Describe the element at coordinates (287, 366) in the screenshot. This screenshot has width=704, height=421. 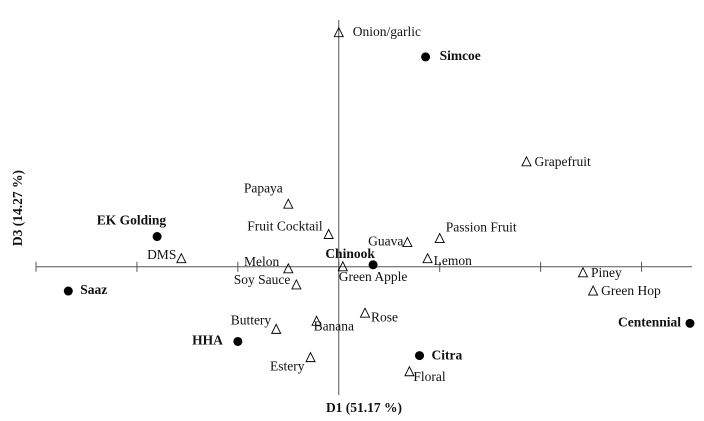
I see `point-label: Estery` at that location.